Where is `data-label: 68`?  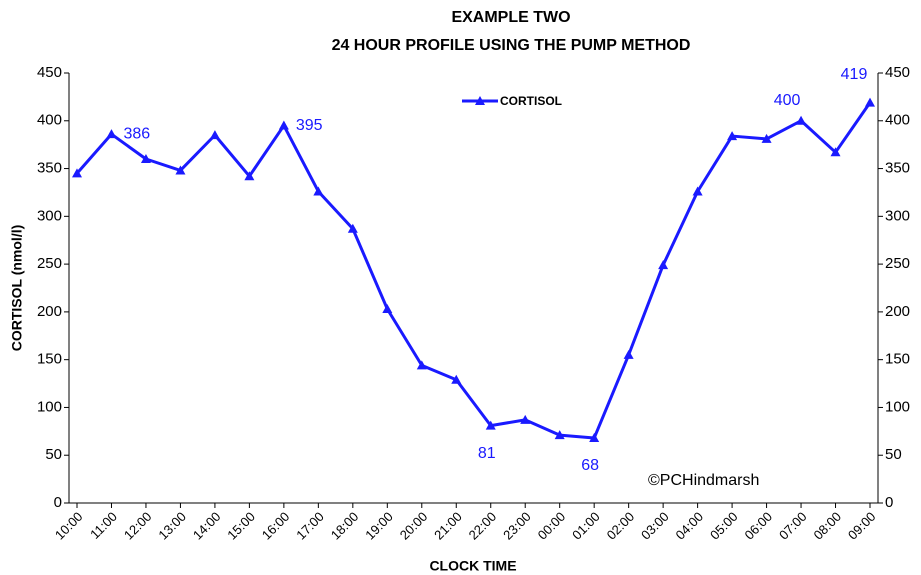 data-label: 68 is located at coordinates (590, 465).